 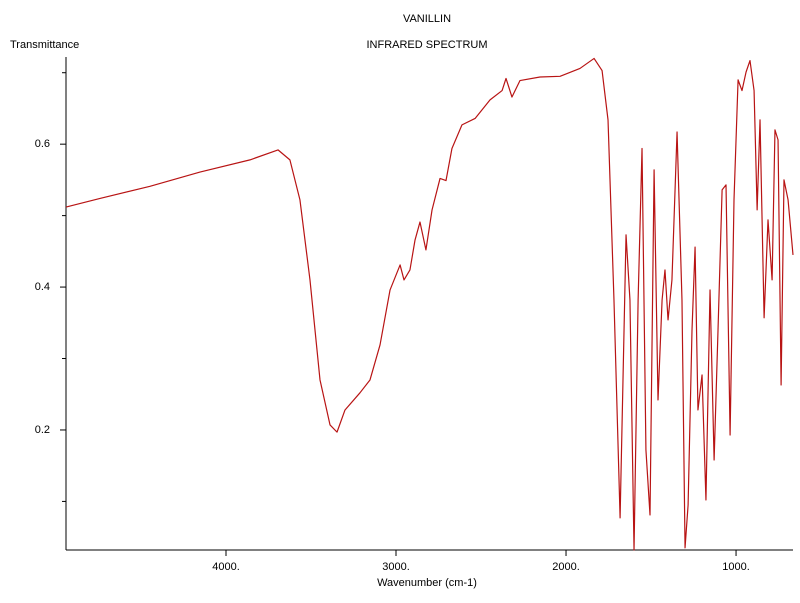 I want to click on x-axis-label: Wavenumber (cm-1), so click(x=427, y=583).